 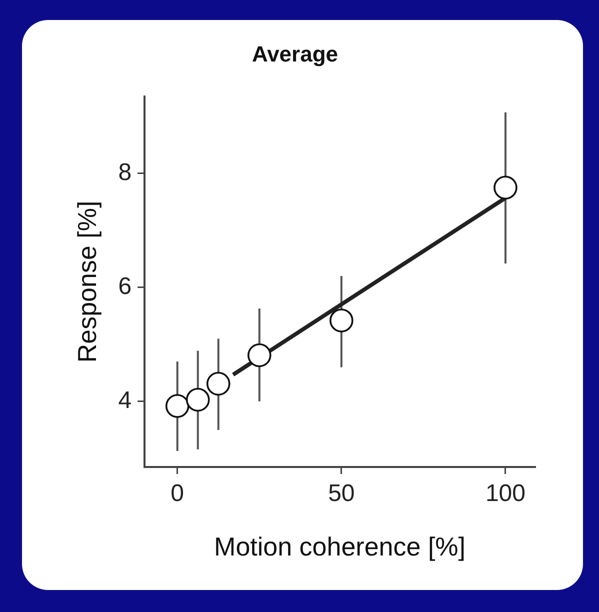 What do you see at coordinates (341, 494) in the screenshot?
I see `x-tick-label: 50` at bounding box center [341, 494].